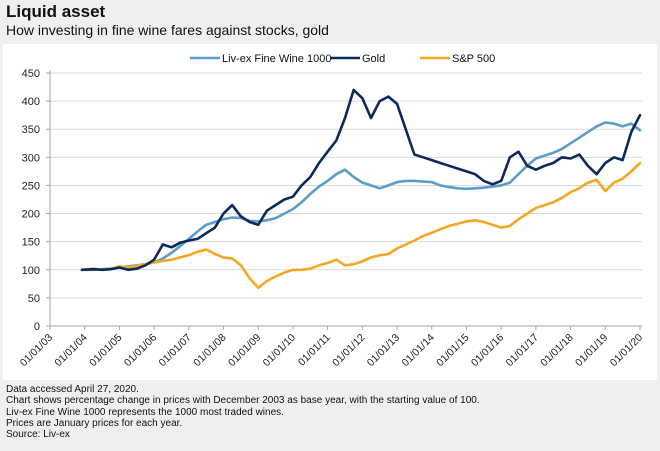 The image size is (660, 451). What do you see at coordinates (31, 271) in the screenshot?
I see `y-tick-label: 100` at bounding box center [31, 271].